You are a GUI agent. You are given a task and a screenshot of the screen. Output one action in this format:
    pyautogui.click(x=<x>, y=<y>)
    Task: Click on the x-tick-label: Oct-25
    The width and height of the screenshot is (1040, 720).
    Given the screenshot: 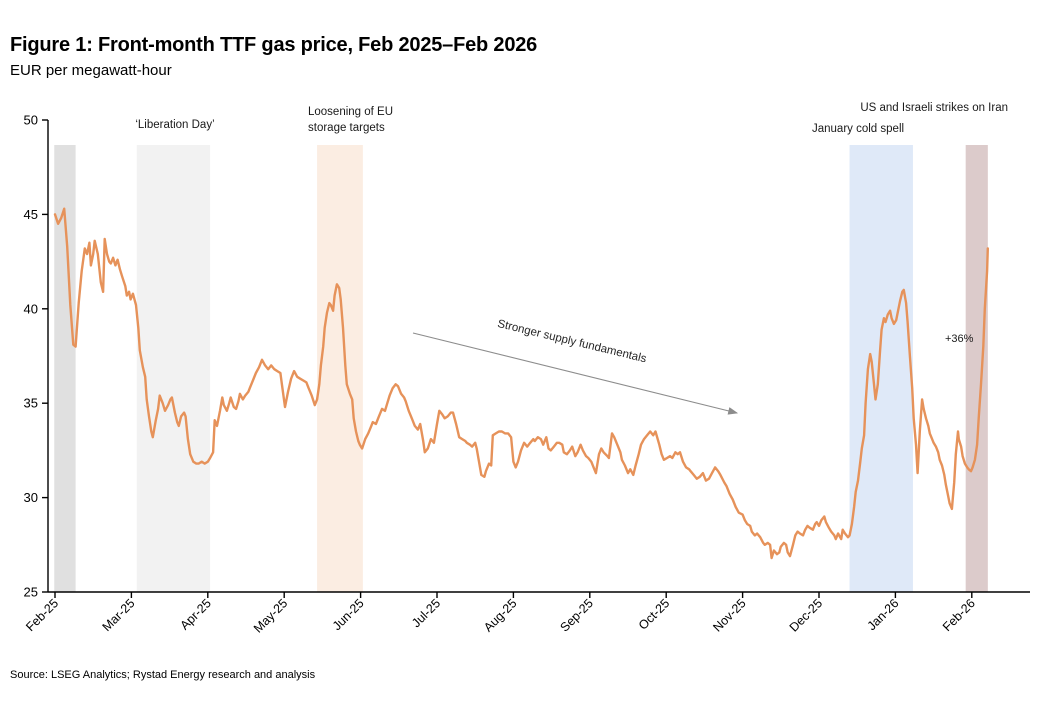 What is the action you would take?
    pyautogui.click(x=654, y=614)
    